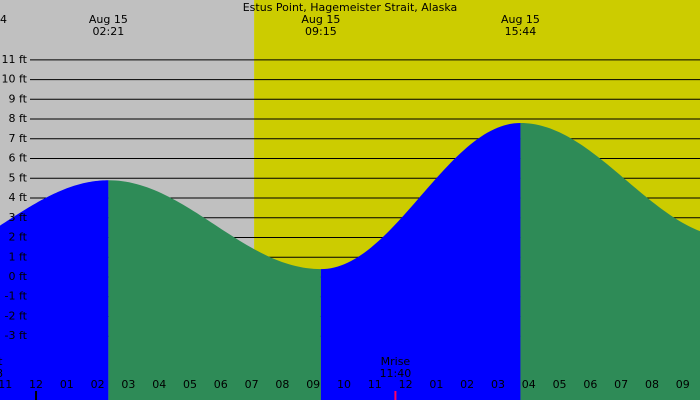 The image size is (700, 400). What do you see at coordinates (15, 79) in the screenshot?
I see `y-tick-label: 10 ft` at bounding box center [15, 79].